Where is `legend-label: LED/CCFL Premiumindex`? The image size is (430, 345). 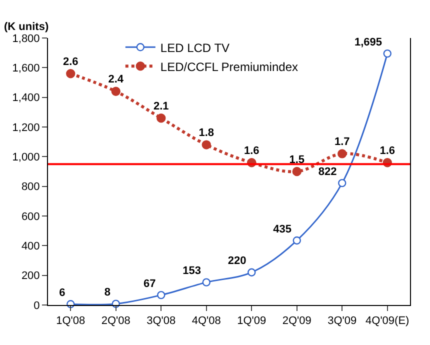 legend-label: LED/CCFL Premiumindex is located at coordinates (229, 67).